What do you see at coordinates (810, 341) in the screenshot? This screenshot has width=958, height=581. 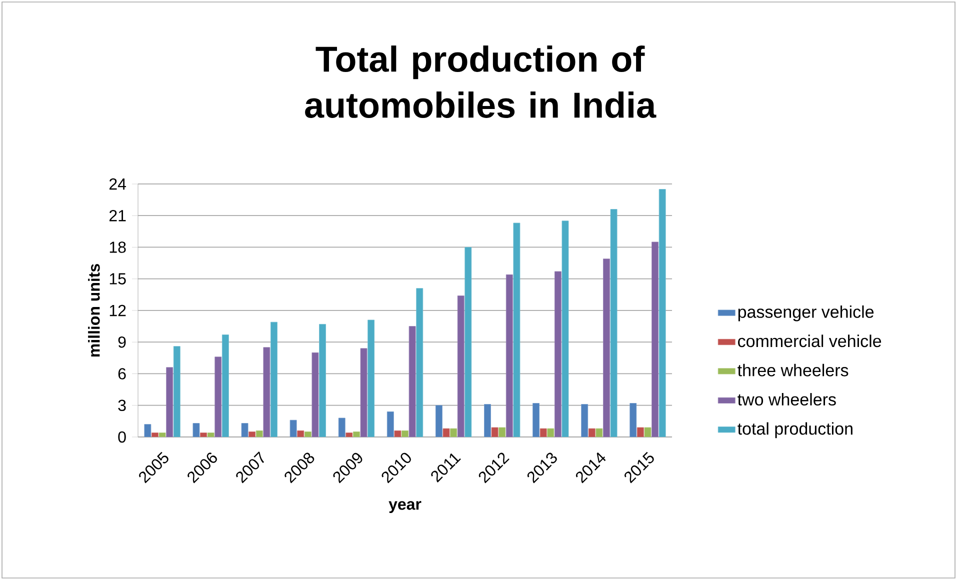 I see `legend-label: commercial vehicle` at bounding box center [810, 341].